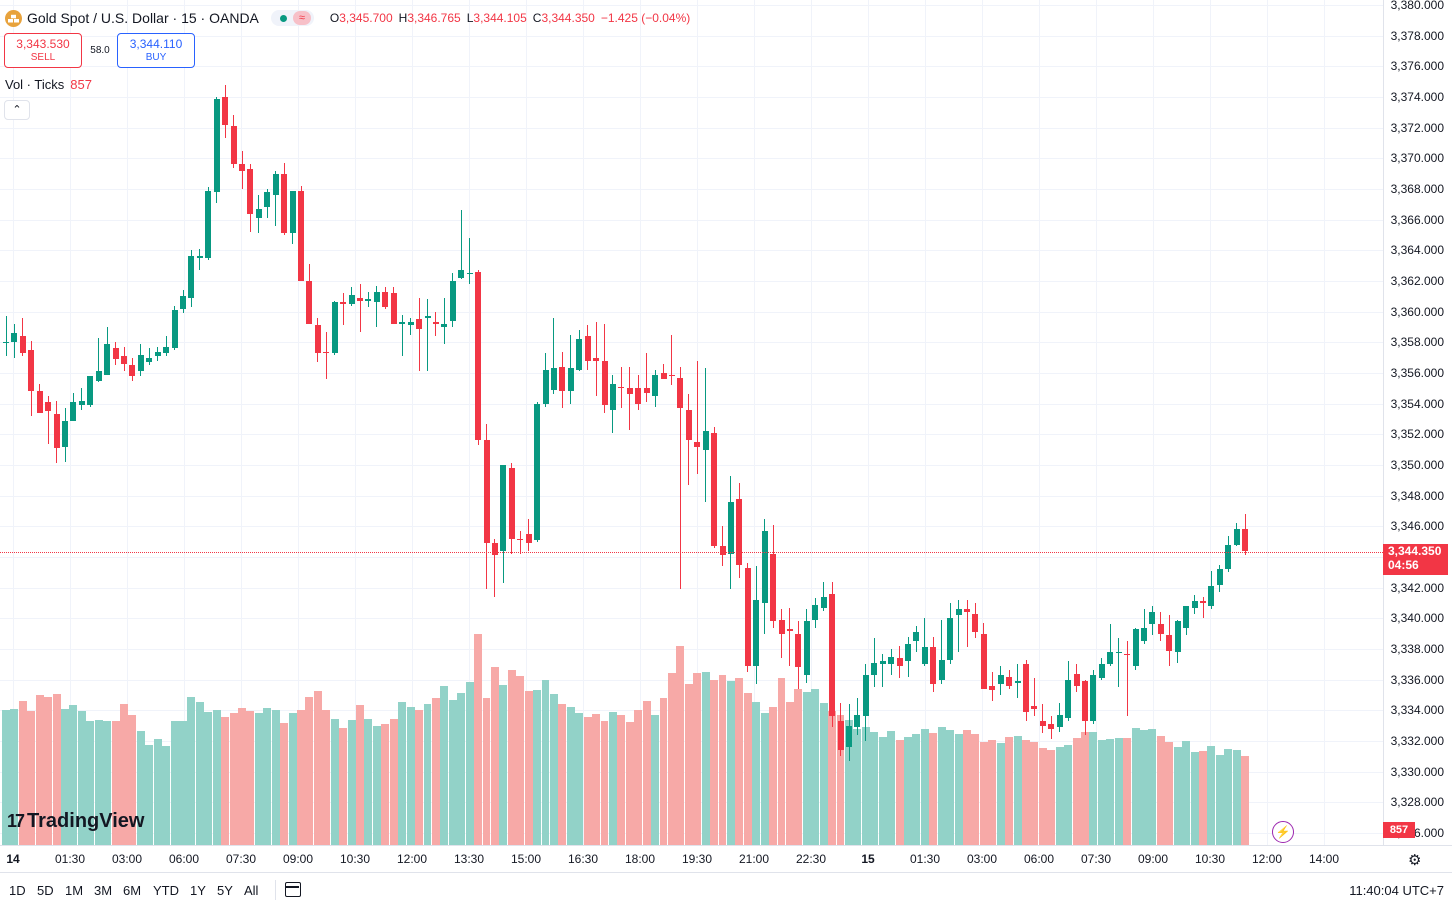 Image resolution: width=1452 pixels, height=911 pixels. I want to click on sell-button: 3,343.530 SELL, so click(43, 50).